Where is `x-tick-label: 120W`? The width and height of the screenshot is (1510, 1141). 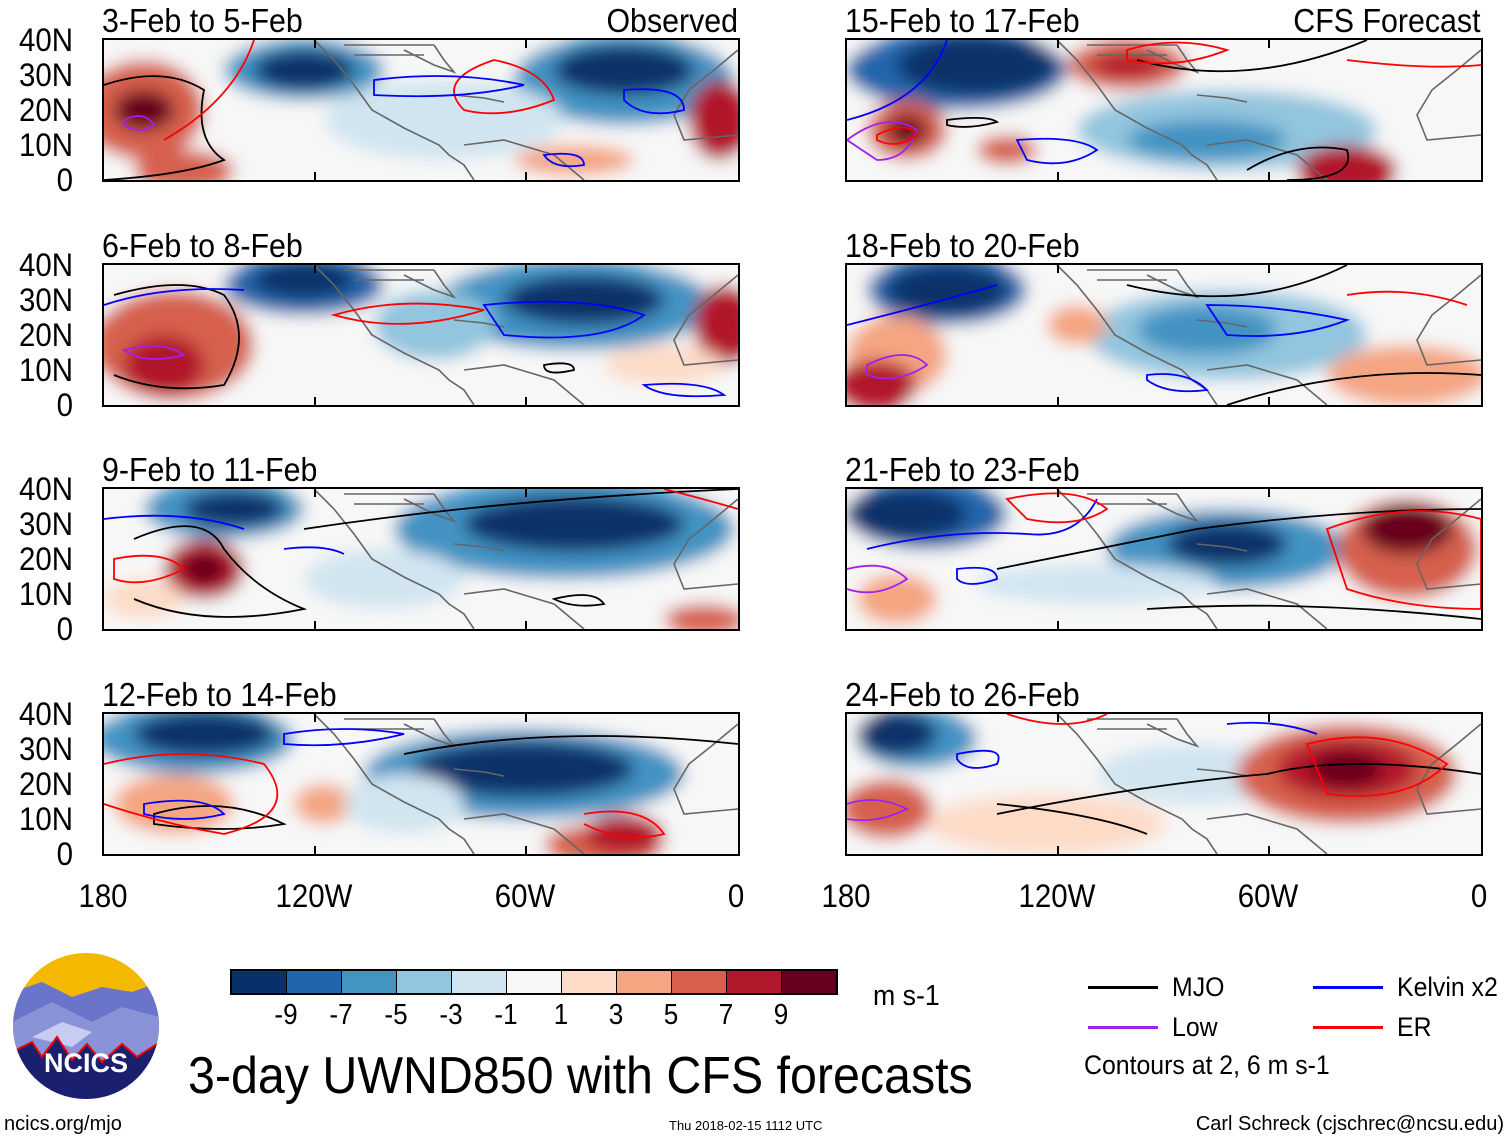
x-tick-label: 120W is located at coordinates (1057, 896).